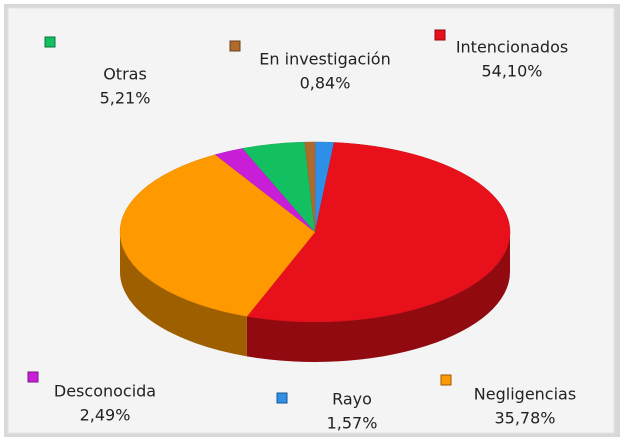 The image size is (624, 445). What do you see at coordinates (525, 394) in the screenshot?
I see `slice-label: Negligencias` at bounding box center [525, 394].